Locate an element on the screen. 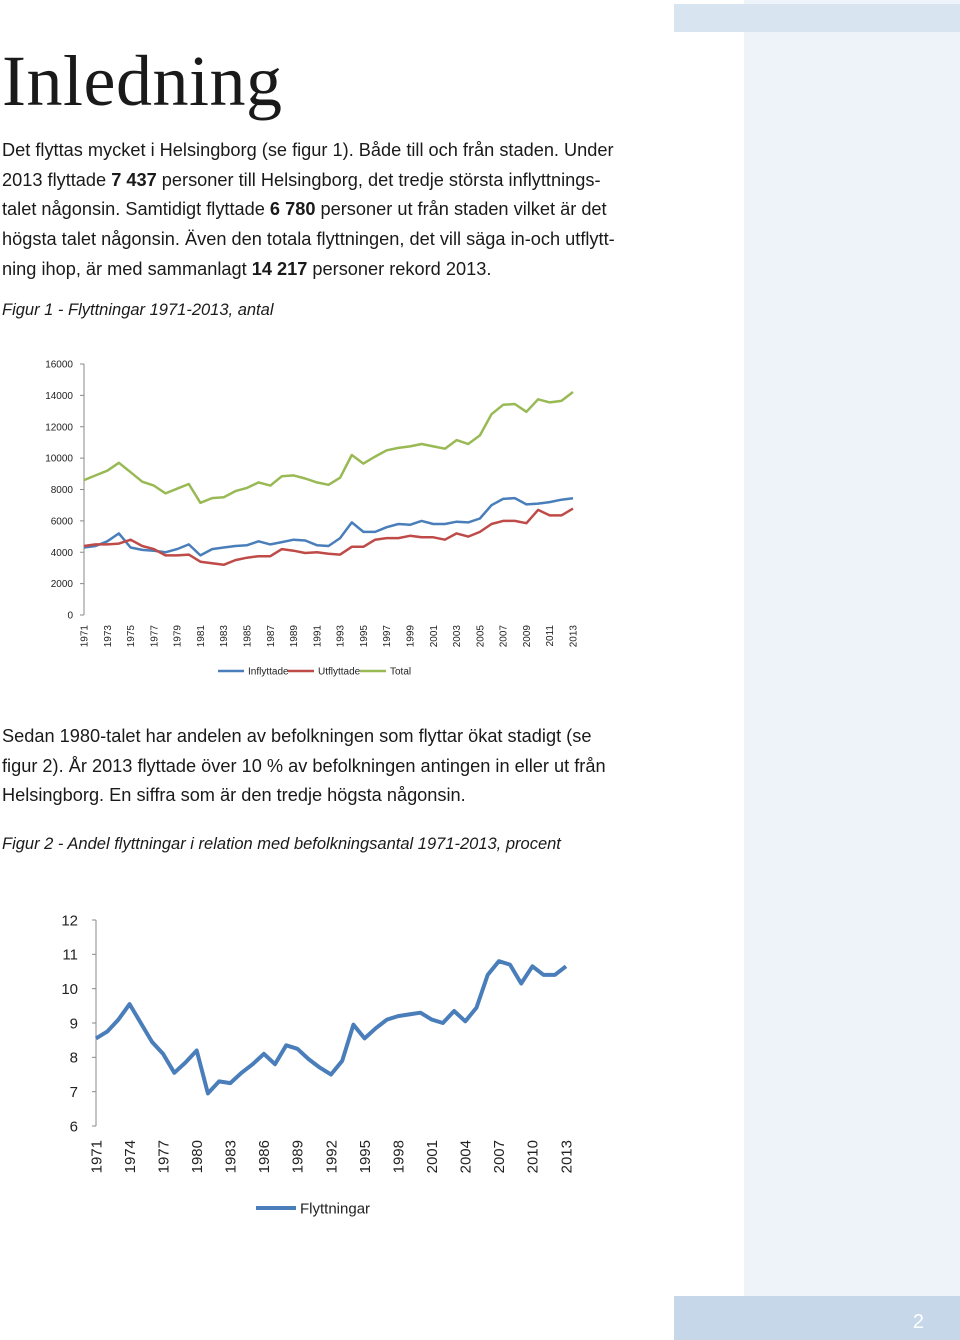 This screenshot has height=1340, width=960. y-tick-label: 8000 is located at coordinates (62, 490).